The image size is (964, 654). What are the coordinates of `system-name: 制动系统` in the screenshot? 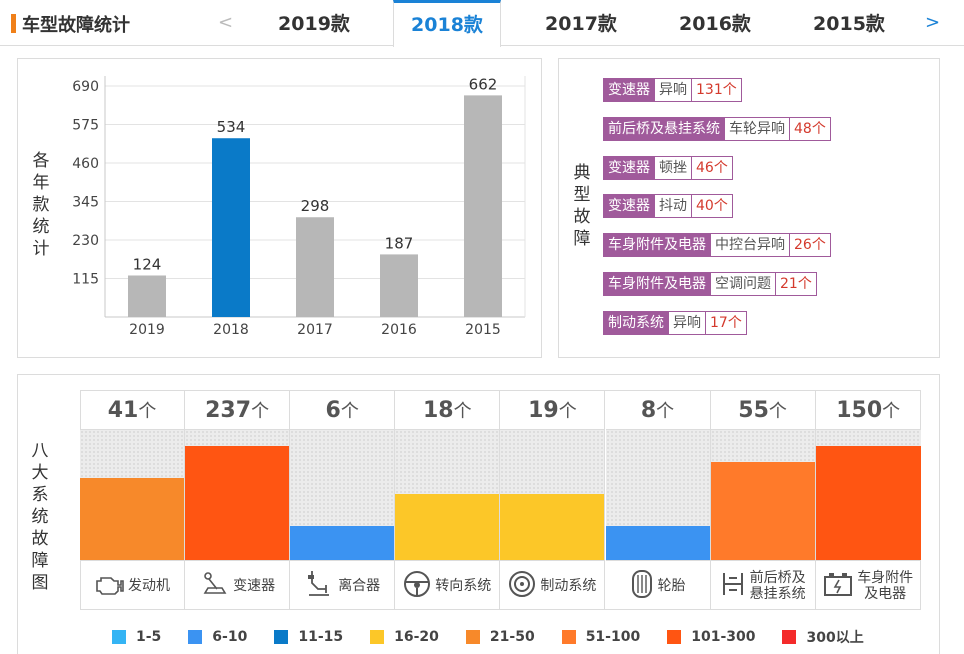 It's located at (552, 585).